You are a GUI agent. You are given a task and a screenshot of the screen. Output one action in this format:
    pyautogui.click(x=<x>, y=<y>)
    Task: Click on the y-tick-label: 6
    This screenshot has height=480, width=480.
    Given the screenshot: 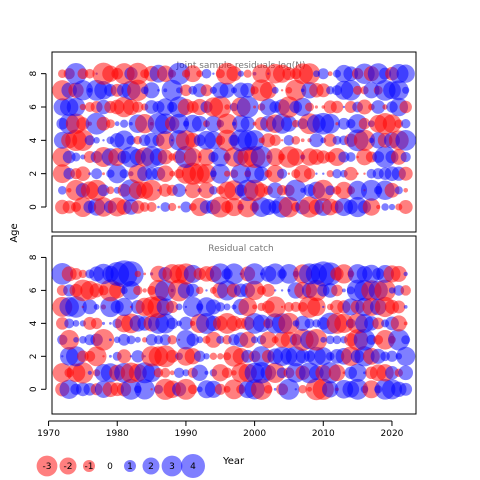 What is the action you would take?
    pyautogui.click(x=34, y=290)
    